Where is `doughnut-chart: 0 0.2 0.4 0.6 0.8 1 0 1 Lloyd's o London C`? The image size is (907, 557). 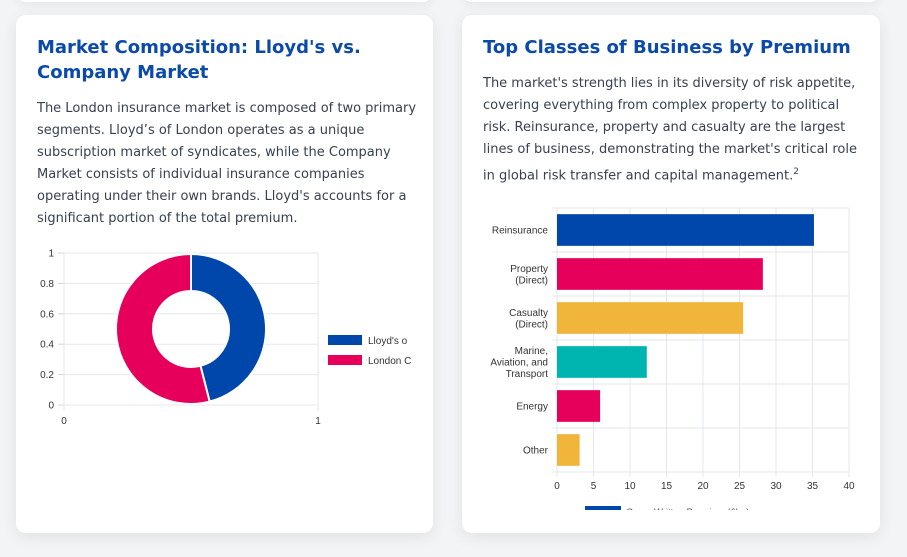
doughnut-chart: 0 0.2 0.4 0.6 0.8 1 0 1 Lloyd's o London C is located at coordinates (225, 338).